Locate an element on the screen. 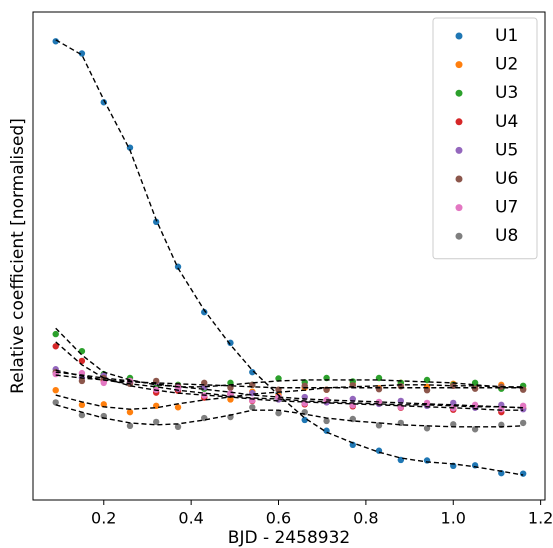 The image size is (553, 548). legend: U1 U2 U3 U4 U5 U6 U7 U8 is located at coordinates (485, 138).